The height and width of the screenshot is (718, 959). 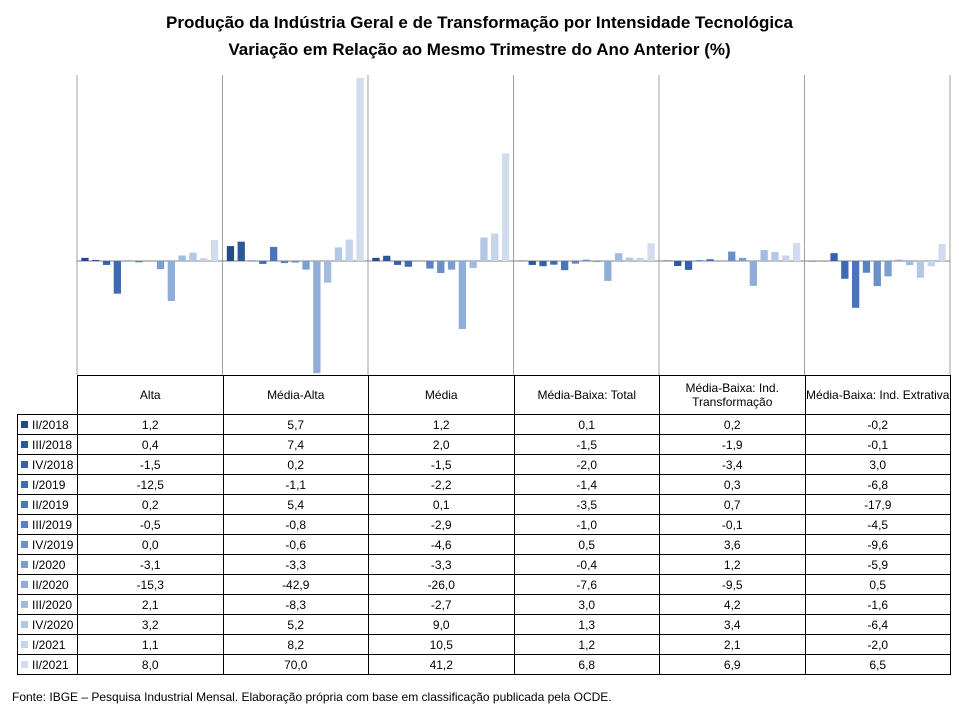 I want to click on table-cell: -1,6, so click(x=877, y=604).